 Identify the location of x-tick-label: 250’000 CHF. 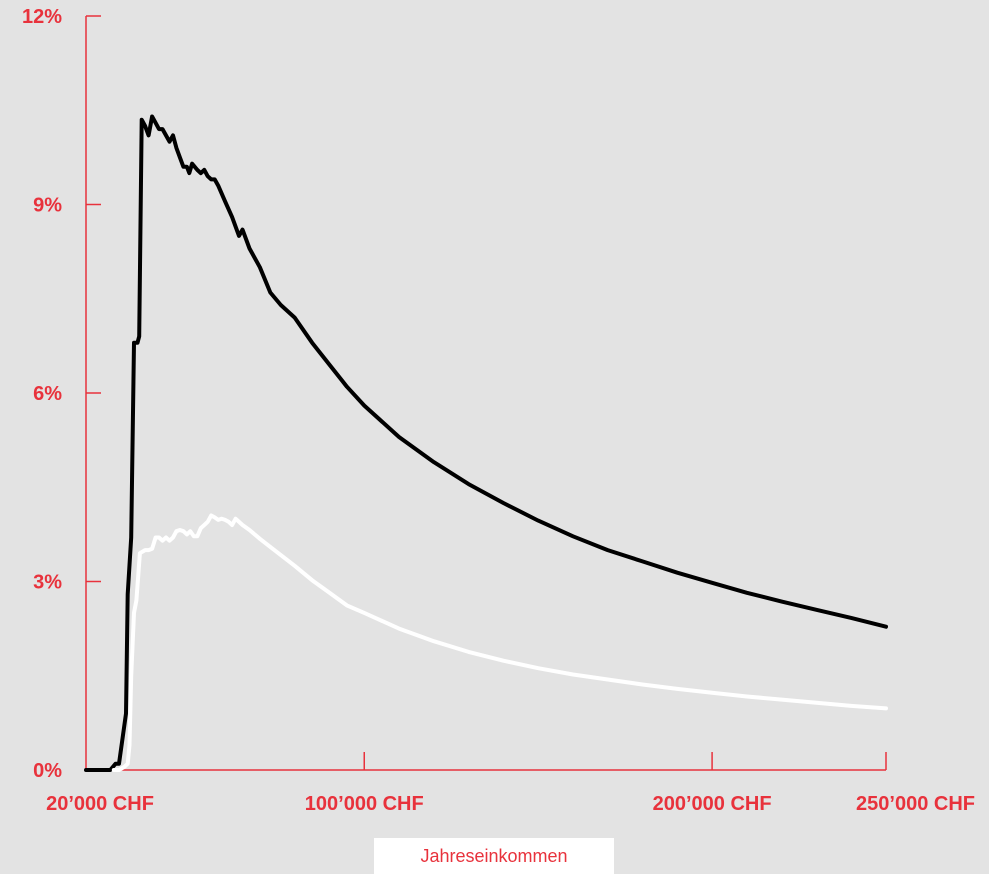
(915, 804).